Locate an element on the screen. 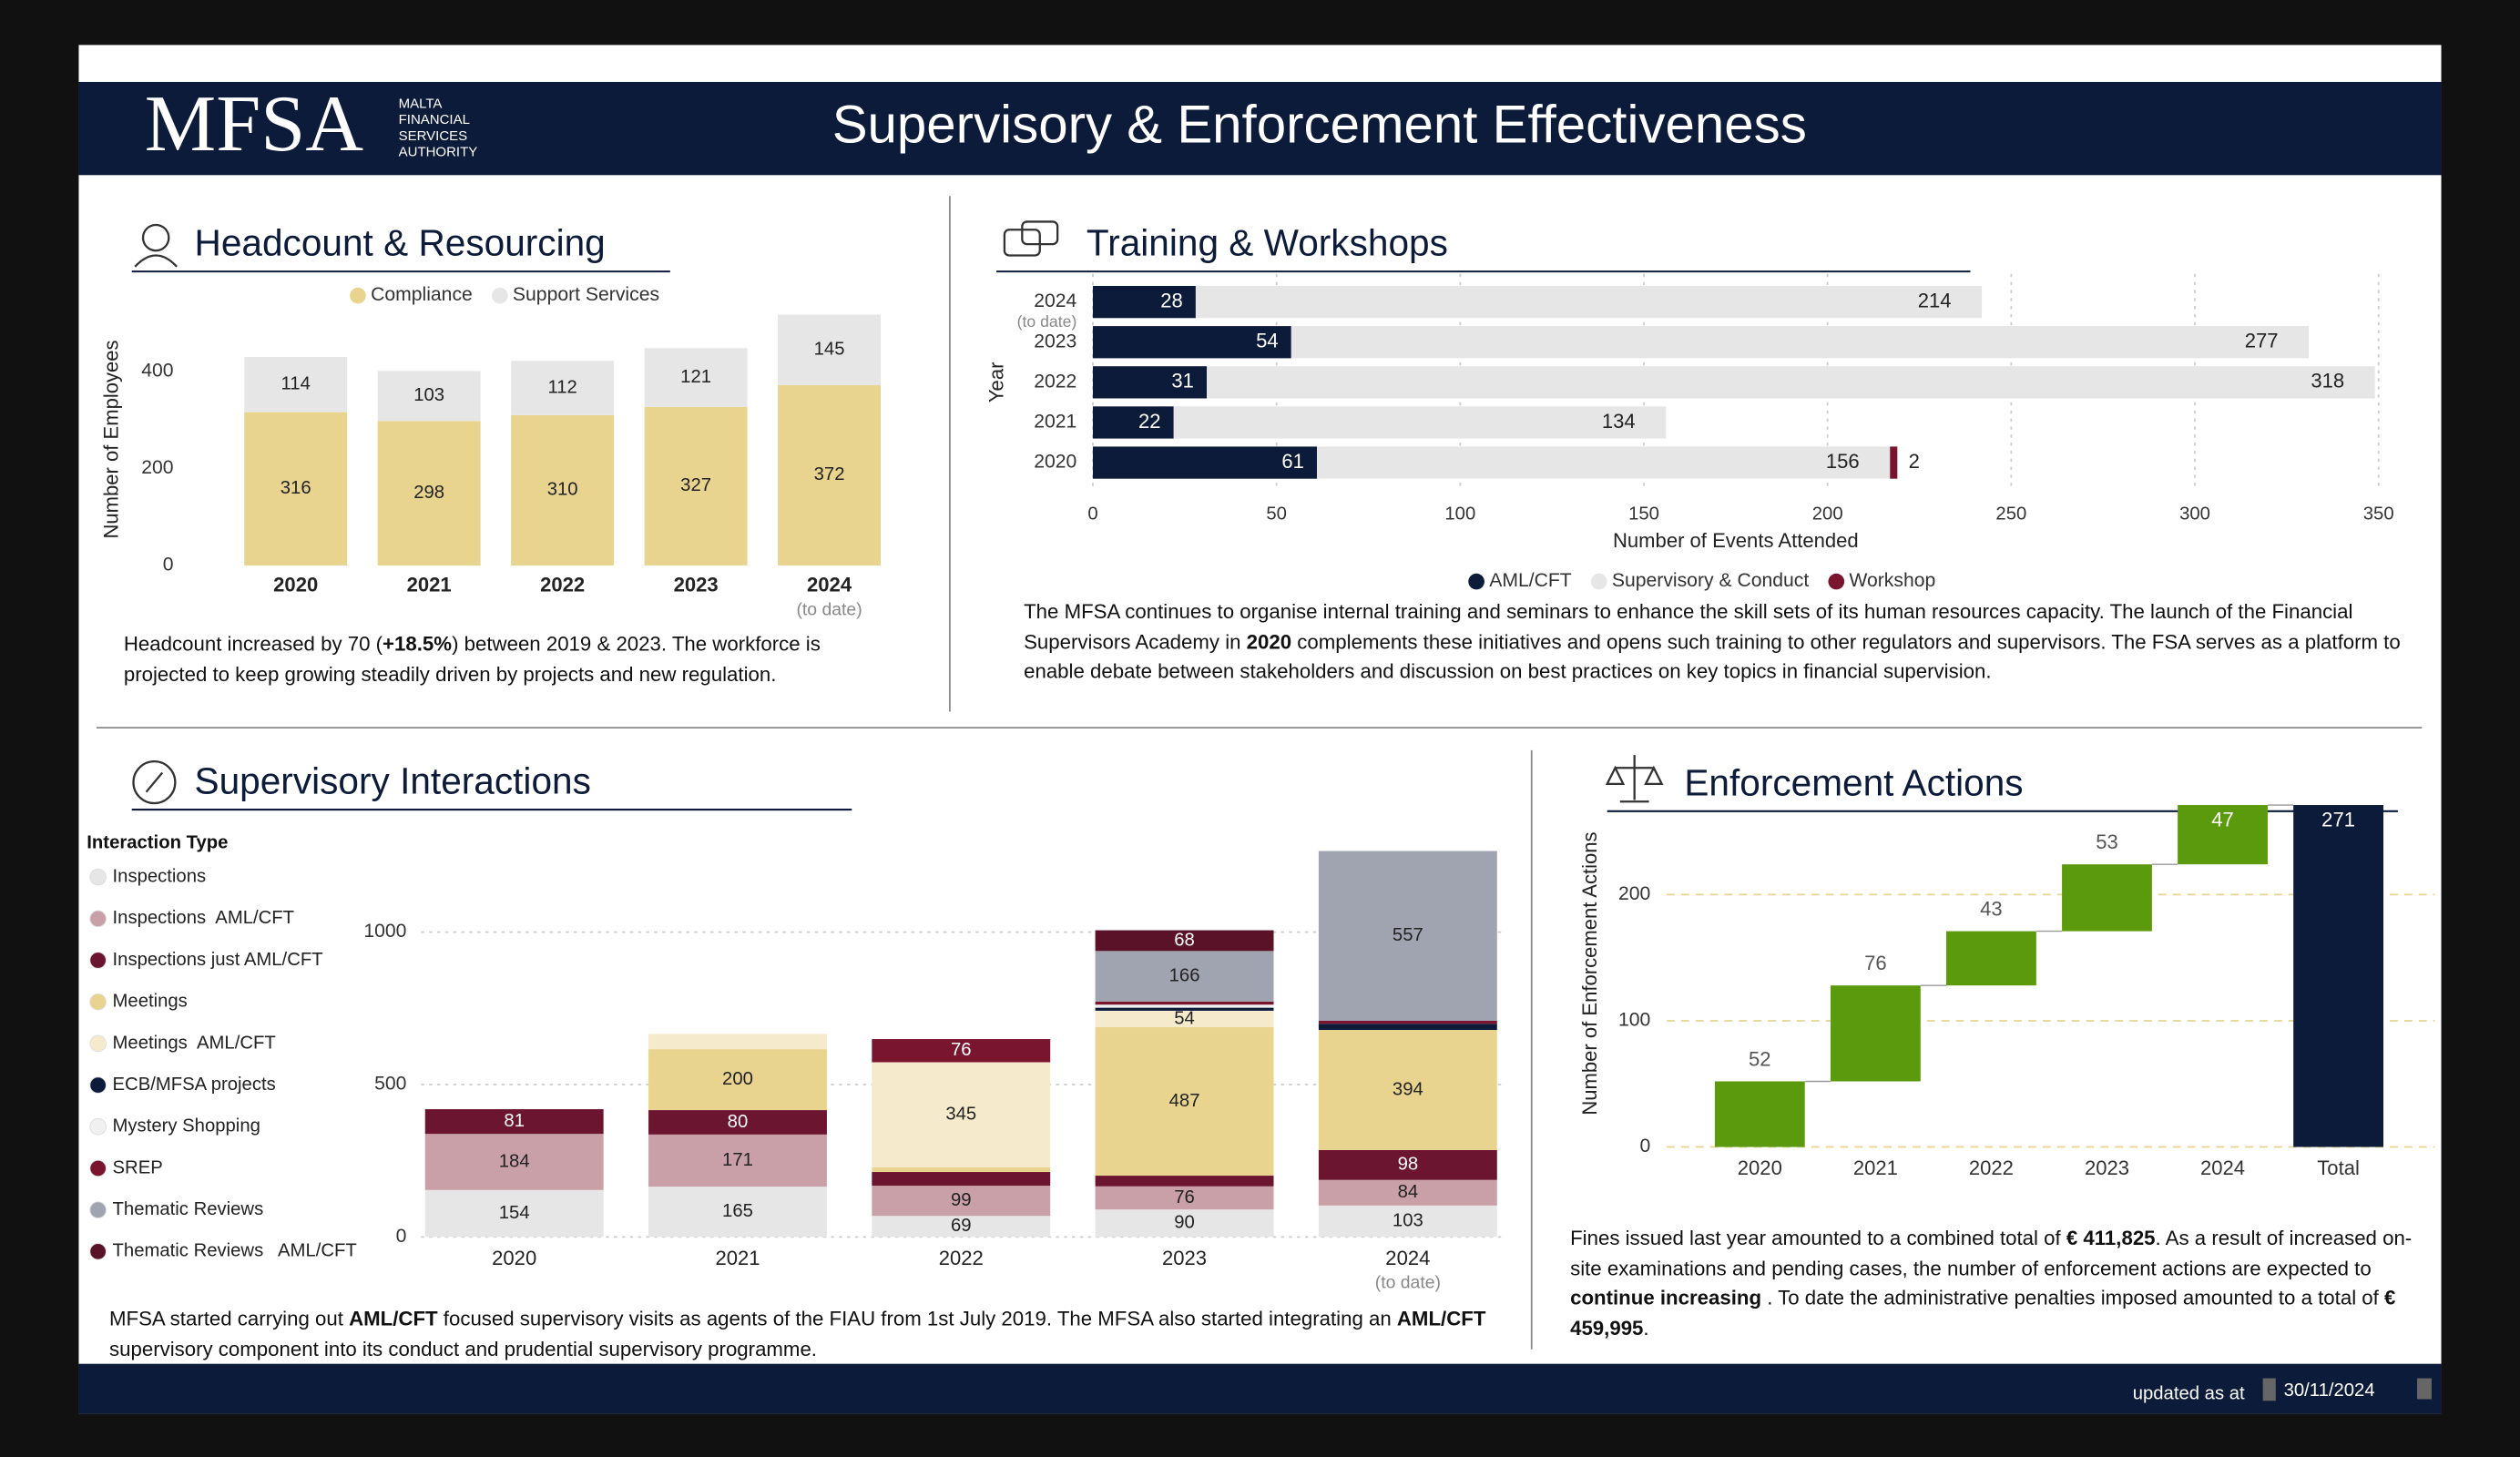 This screenshot has width=2520, height=1457. y-tick-label: 500 is located at coordinates (390, 1084).